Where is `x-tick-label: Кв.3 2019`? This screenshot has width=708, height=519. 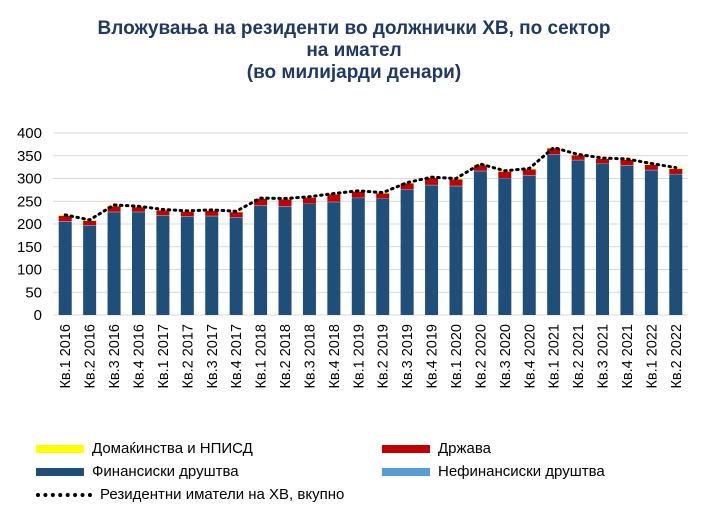 x-tick-label: Кв.3 2019 is located at coordinates (408, 356).